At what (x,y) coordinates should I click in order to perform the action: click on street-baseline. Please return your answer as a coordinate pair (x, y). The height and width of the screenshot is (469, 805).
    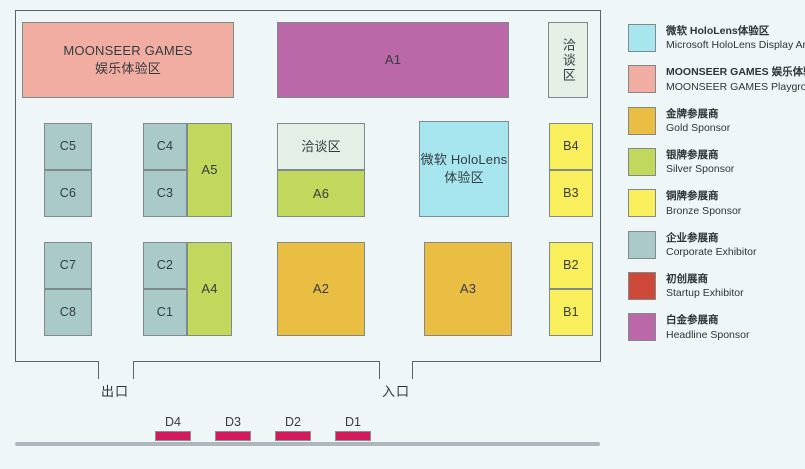
    Looking at the image, I should click on (307, 444).